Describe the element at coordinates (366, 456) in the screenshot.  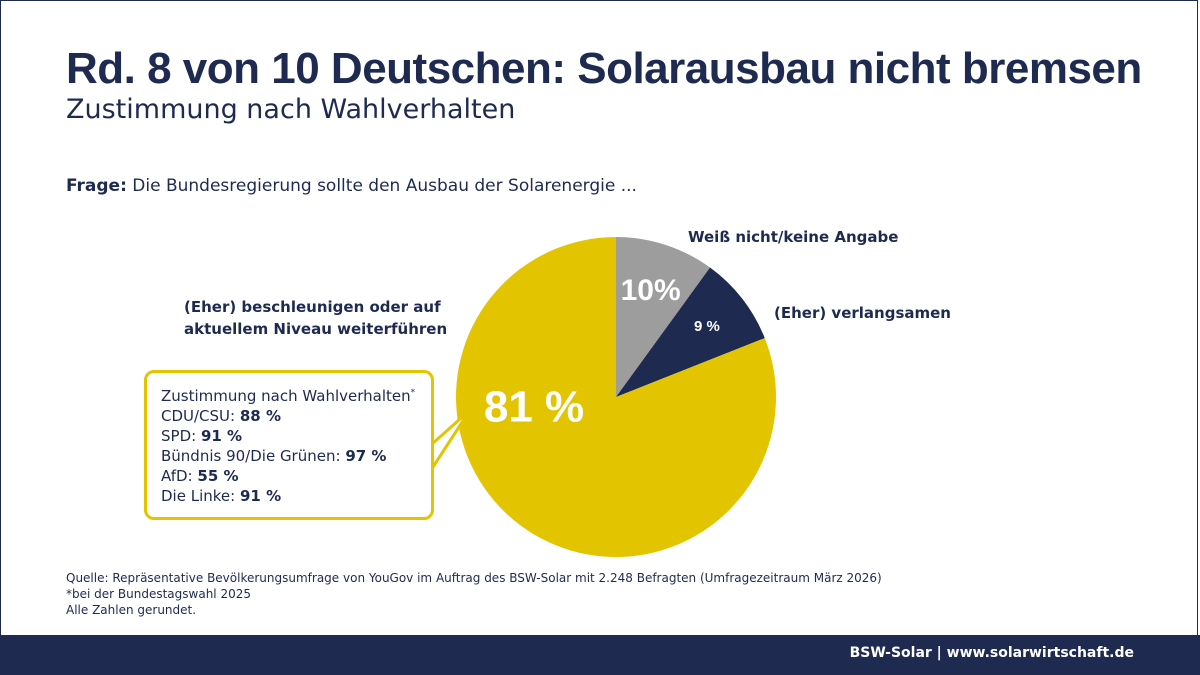
I see `callout-value: 97 %` at that location.